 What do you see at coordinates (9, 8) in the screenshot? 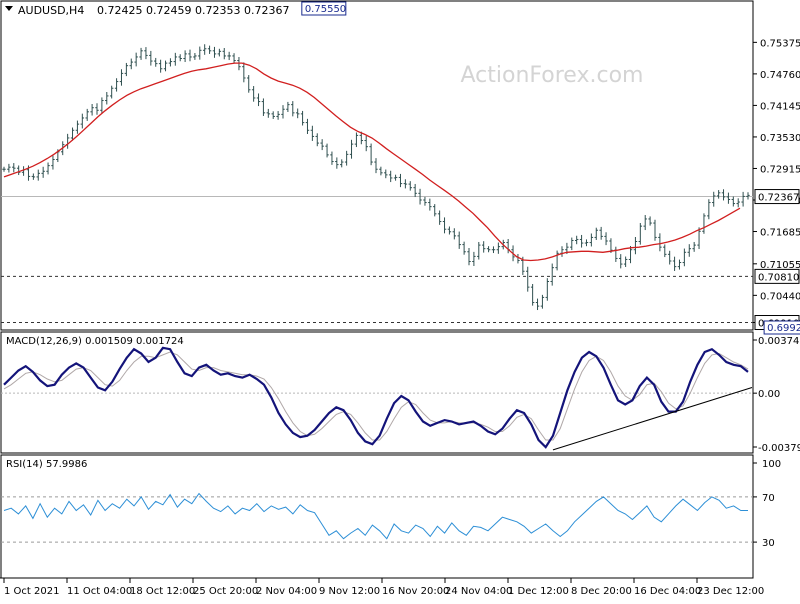
I see `triangle-down-icon` at bounding box center [9, 8].